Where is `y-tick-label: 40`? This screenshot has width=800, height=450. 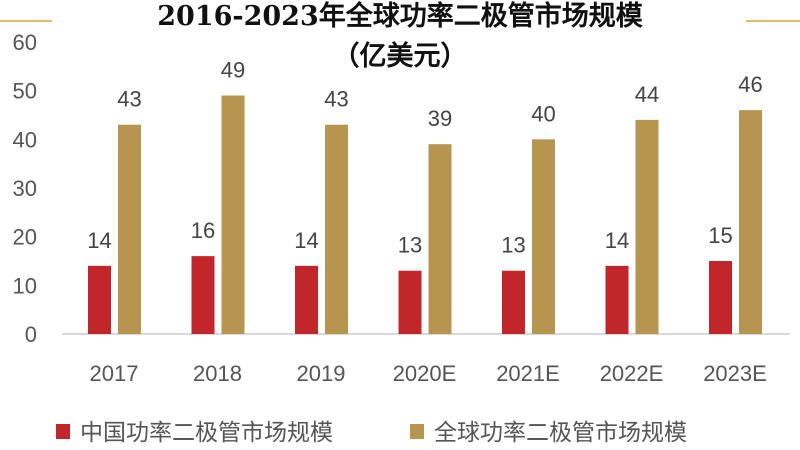
y-tick-label: 40 is located at coordinates (25, 139).